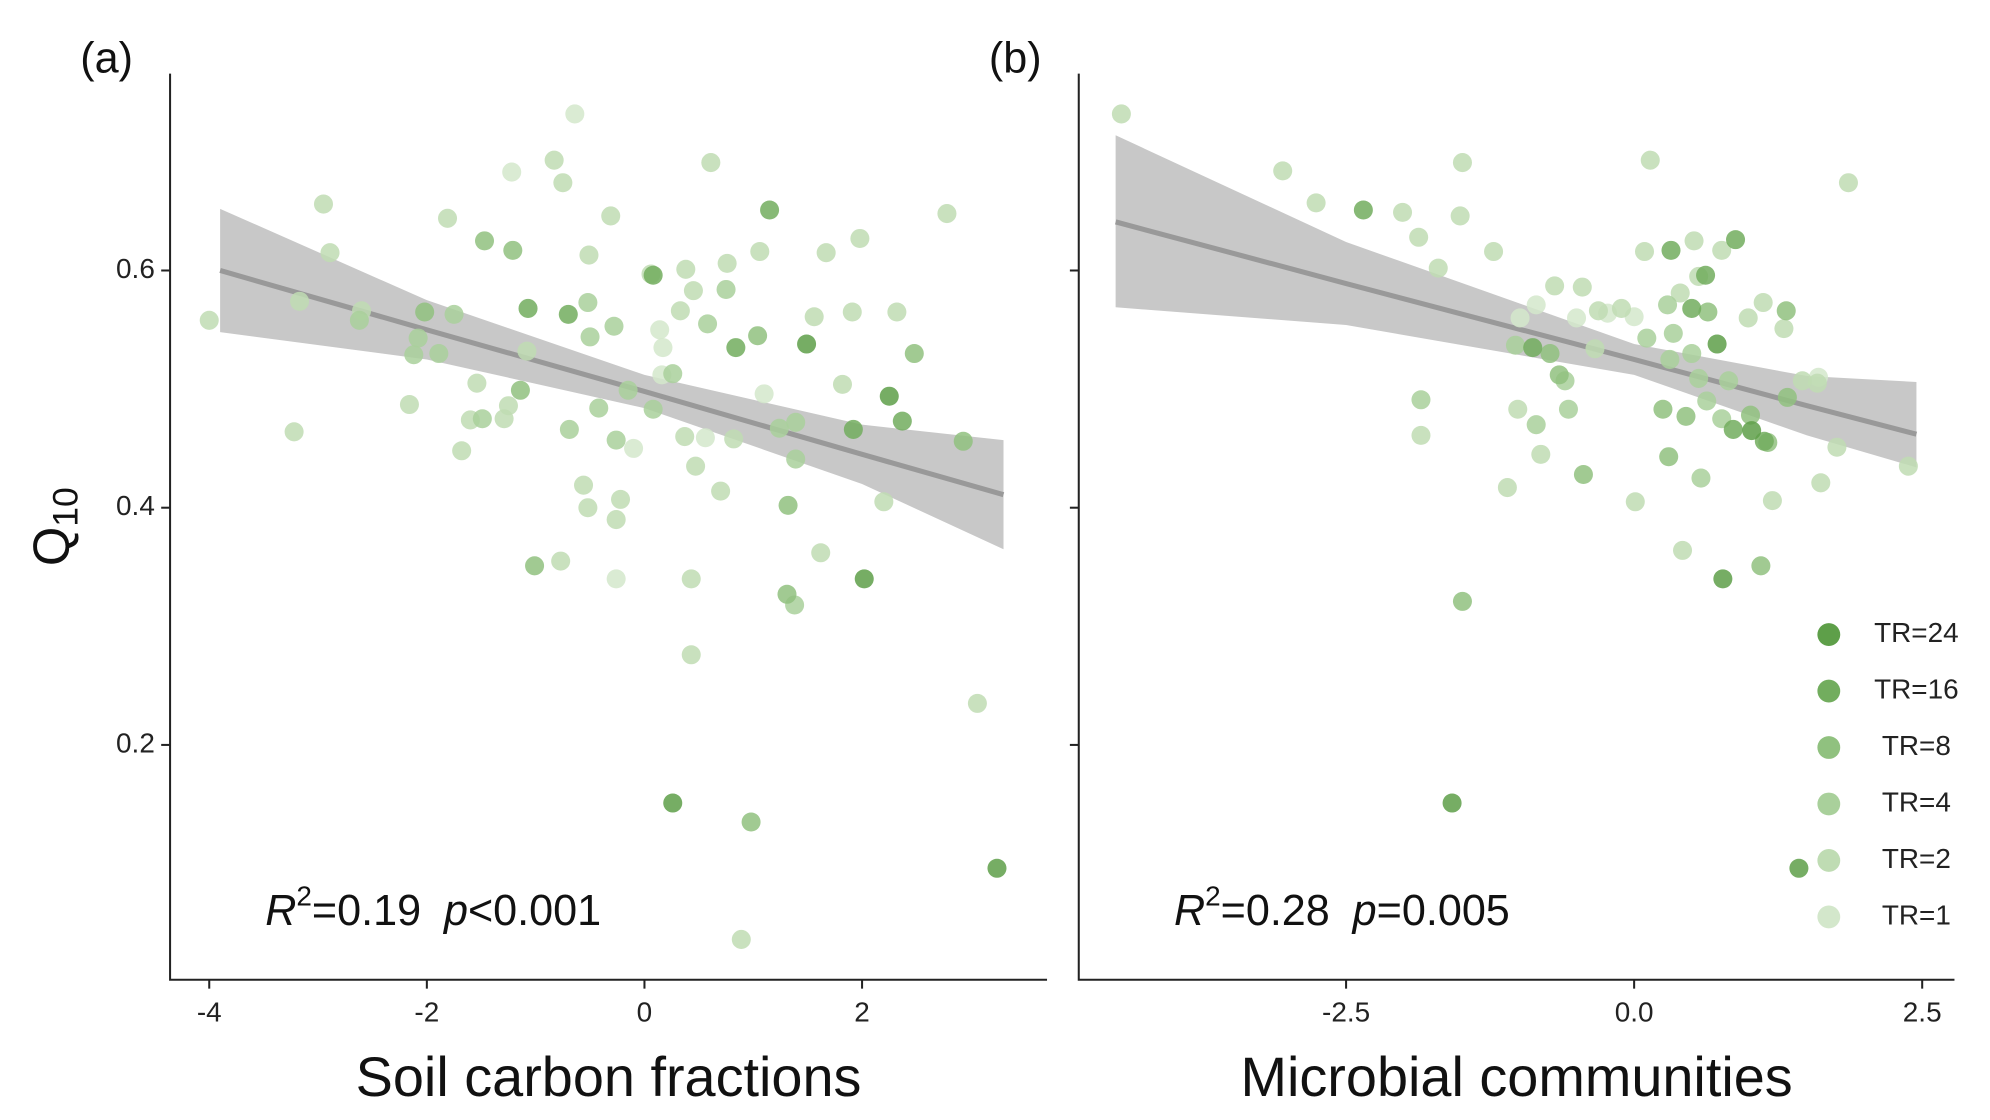 The height and width of the screenshot is (1120, 1990). Describe the element at coordinates (1275, 911) in the screenshot. I see `annotation-part: =0.28` at that location.